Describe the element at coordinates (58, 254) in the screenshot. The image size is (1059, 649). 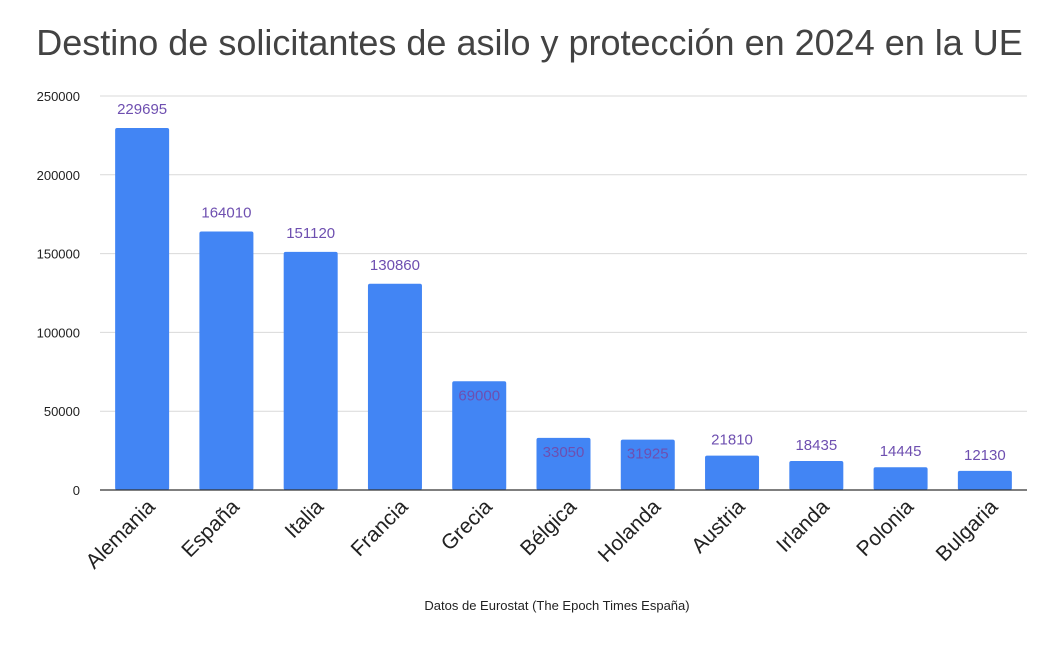
I see `y-tick-label: 150000` at that location.